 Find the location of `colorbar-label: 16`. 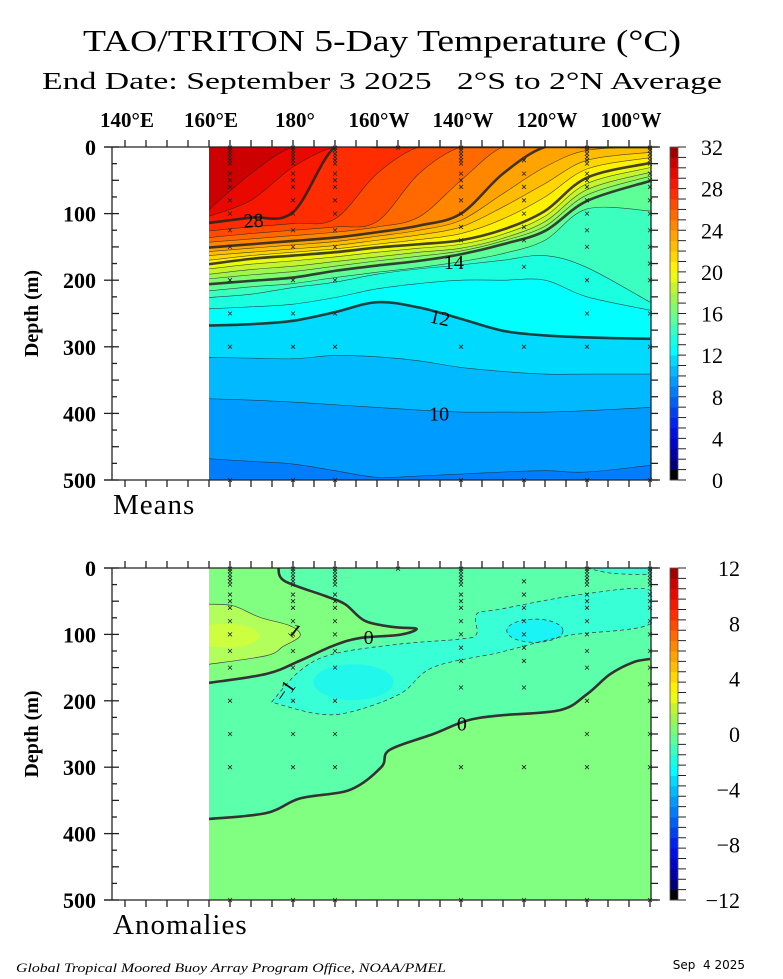

colorbar-label: 16 is located at coordinates (712, 314).